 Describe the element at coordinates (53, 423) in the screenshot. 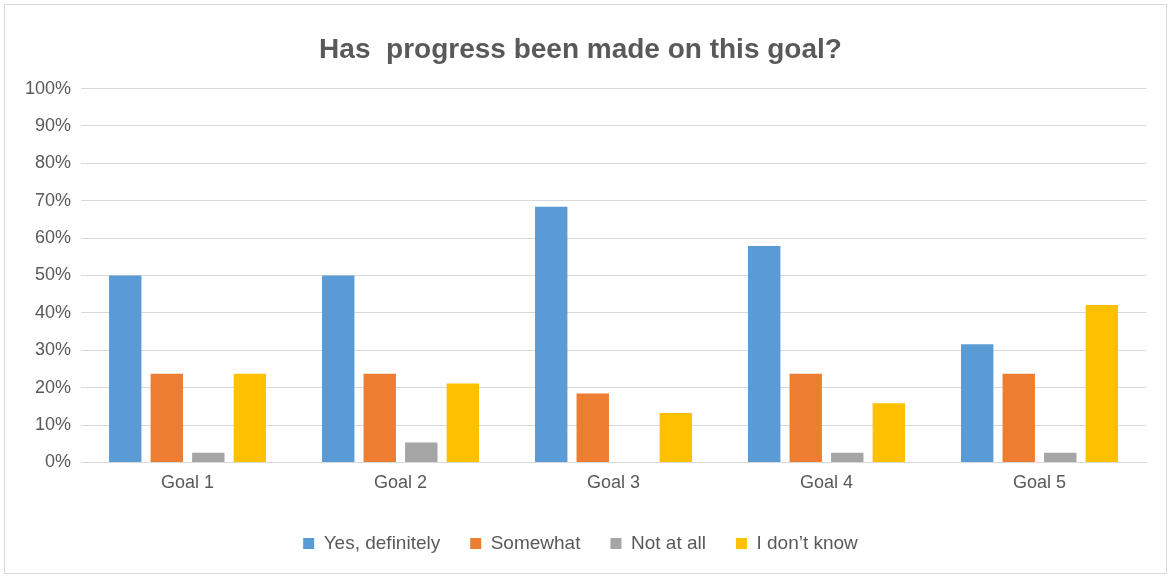

I see `y-tick-label: 10%` at that location.